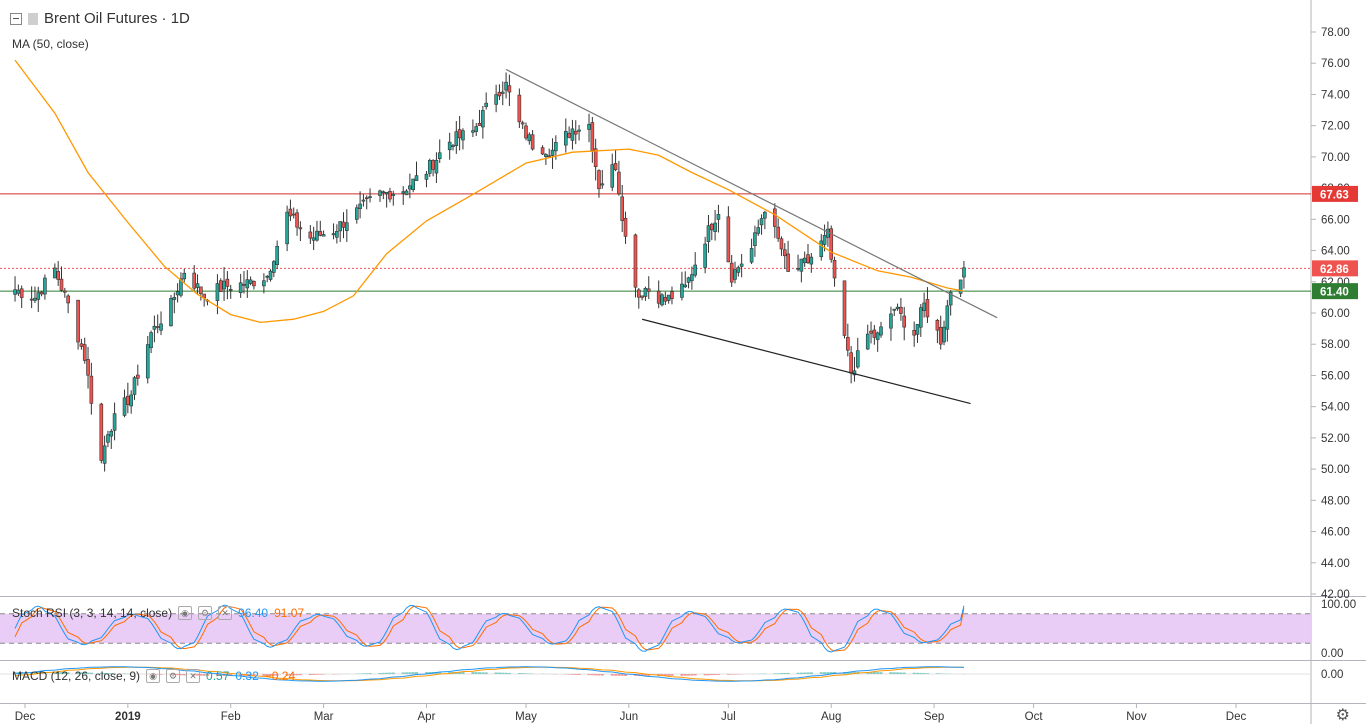  What do you see at coordinates (76, 676) in the screenshot?
I see `macd-title: MACD (12, 26, close, 9)` at bounding box center [76, 676].